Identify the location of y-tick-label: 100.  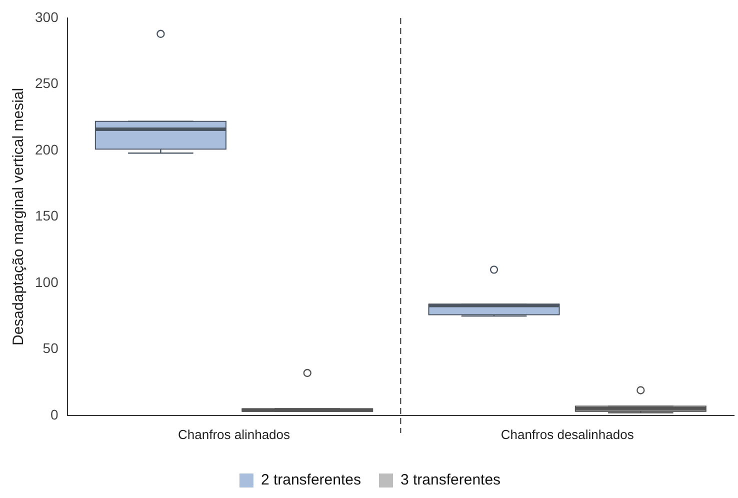
(47, 282).